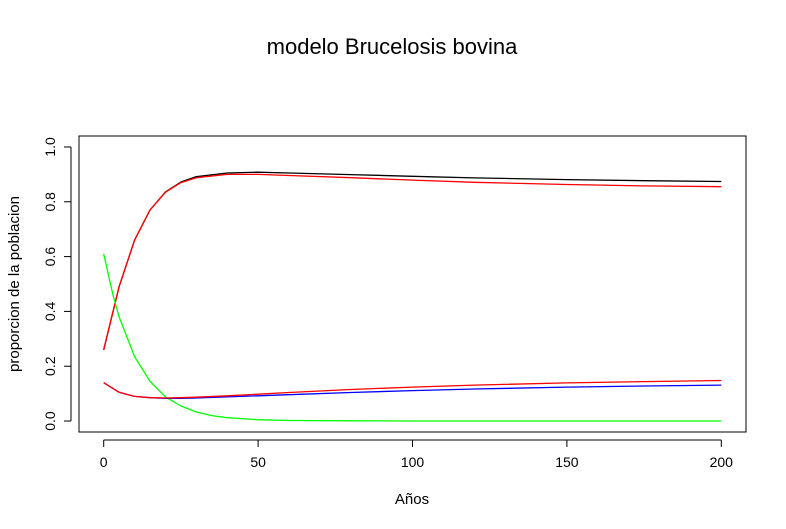  Describe the element at coordinates (50, 366) in the screenshot. I see `y-tick-label: 0.2` at that location.